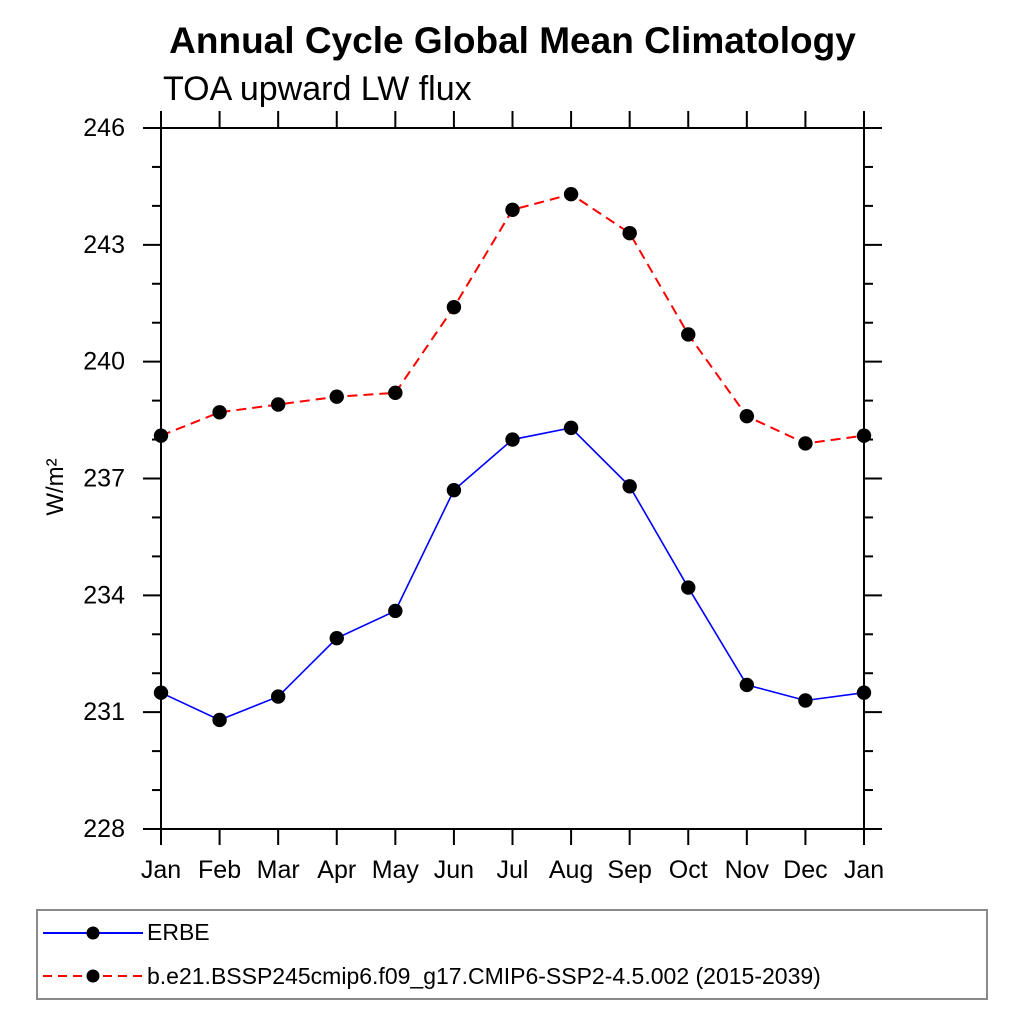 The width and height of the screenshot is (1024, 1024). Describe the element at coordinates (454, 870) in the screenshot. I see `x-tick-label: Jun` at that location.